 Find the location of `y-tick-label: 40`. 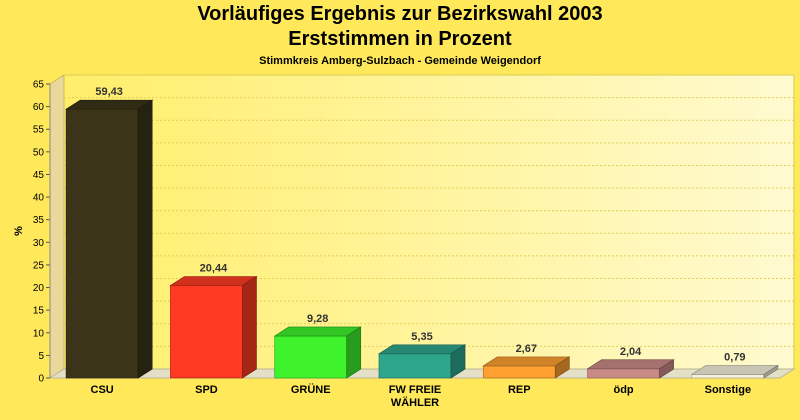

y-tick-label: 40 is located at coordinates (39, 198).